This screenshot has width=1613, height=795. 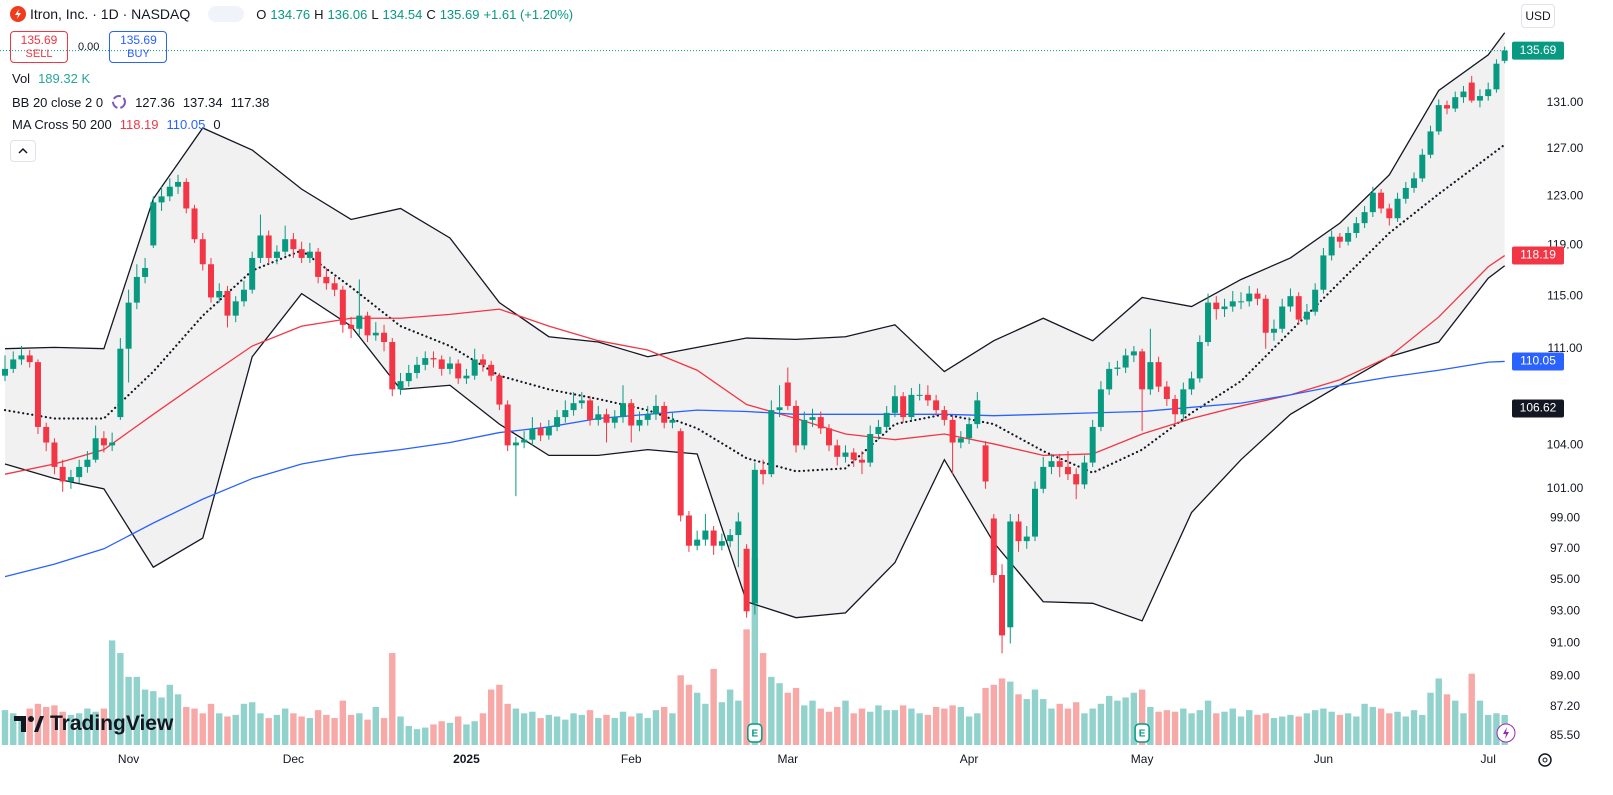 I want to click on alert-icon, so click(x=1506, y=733).